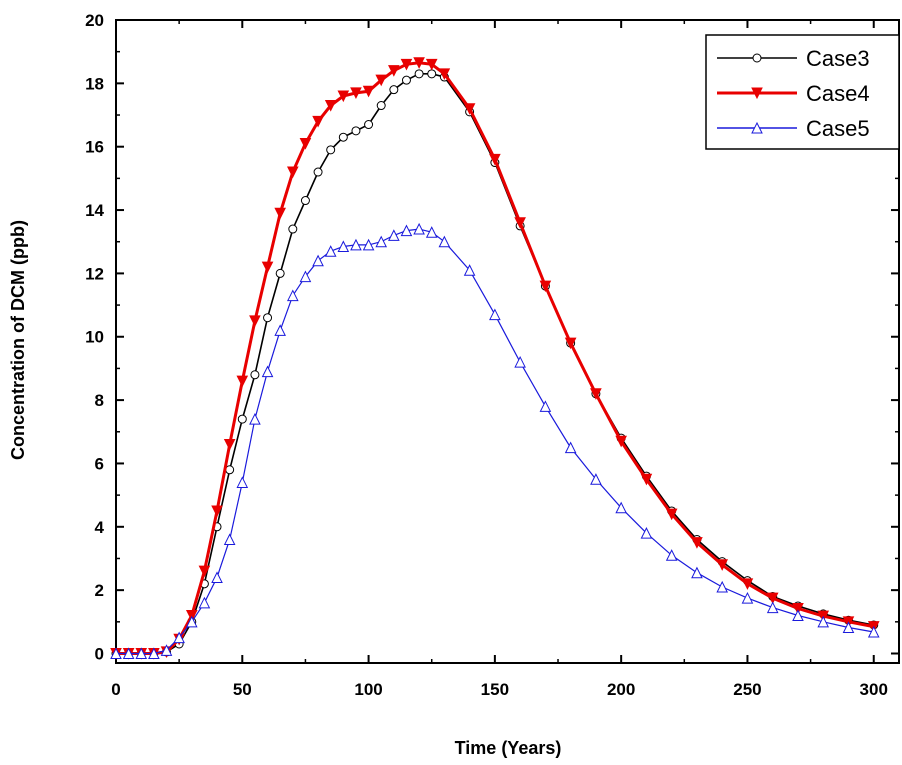  I want to click on y-tick-label: 2, so click(99, 590).